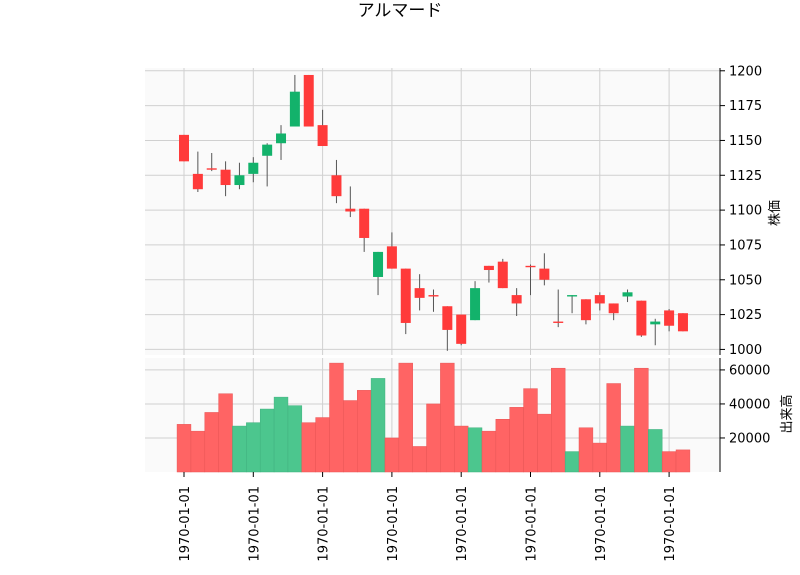  Describe the element at coordinates (787, 413) in the screenshot. I see `volume-axis-label: 出来高` at that location.